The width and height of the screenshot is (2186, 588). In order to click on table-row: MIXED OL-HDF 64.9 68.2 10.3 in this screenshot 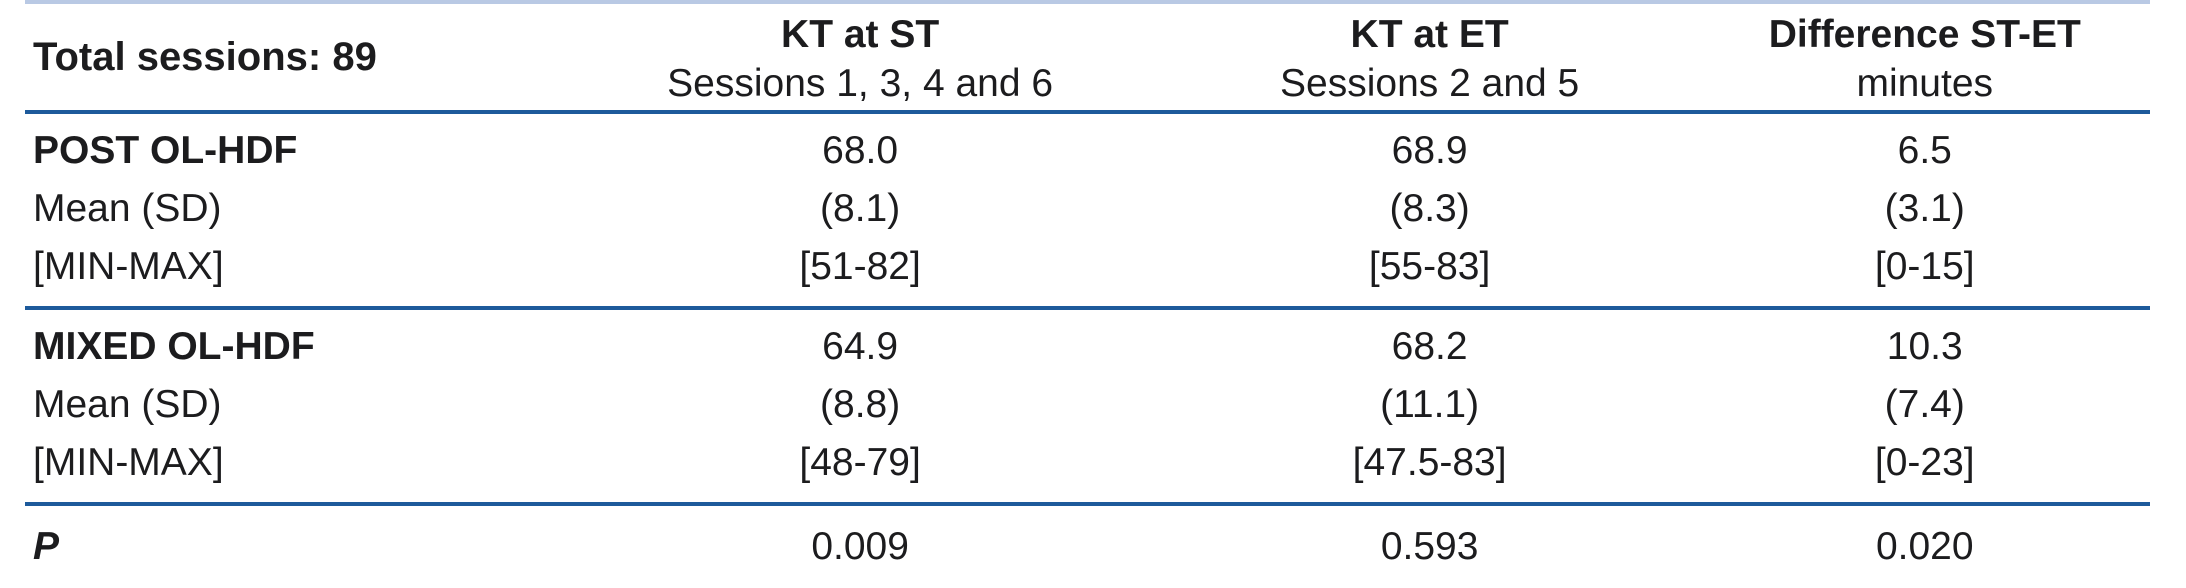, I will do `click(1087, 342)`.